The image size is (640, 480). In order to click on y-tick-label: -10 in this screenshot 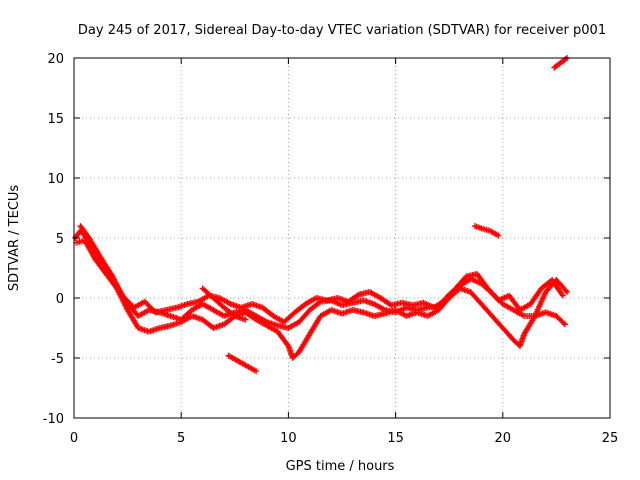, I will do `click(53, 419)`.